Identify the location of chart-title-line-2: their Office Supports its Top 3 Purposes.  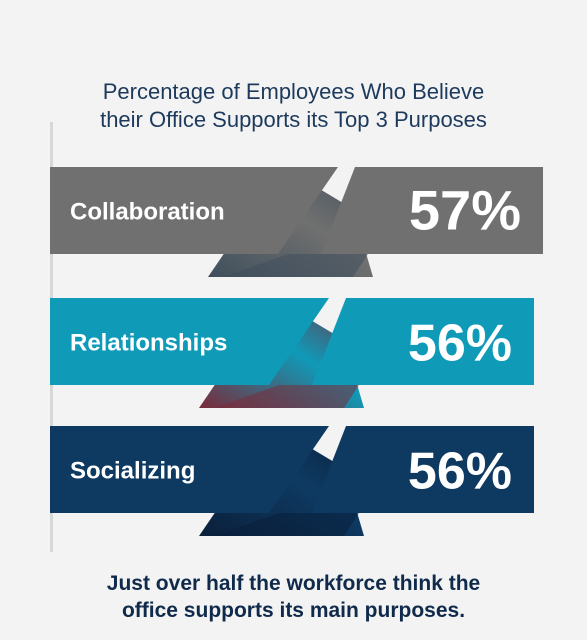
(293, 119).